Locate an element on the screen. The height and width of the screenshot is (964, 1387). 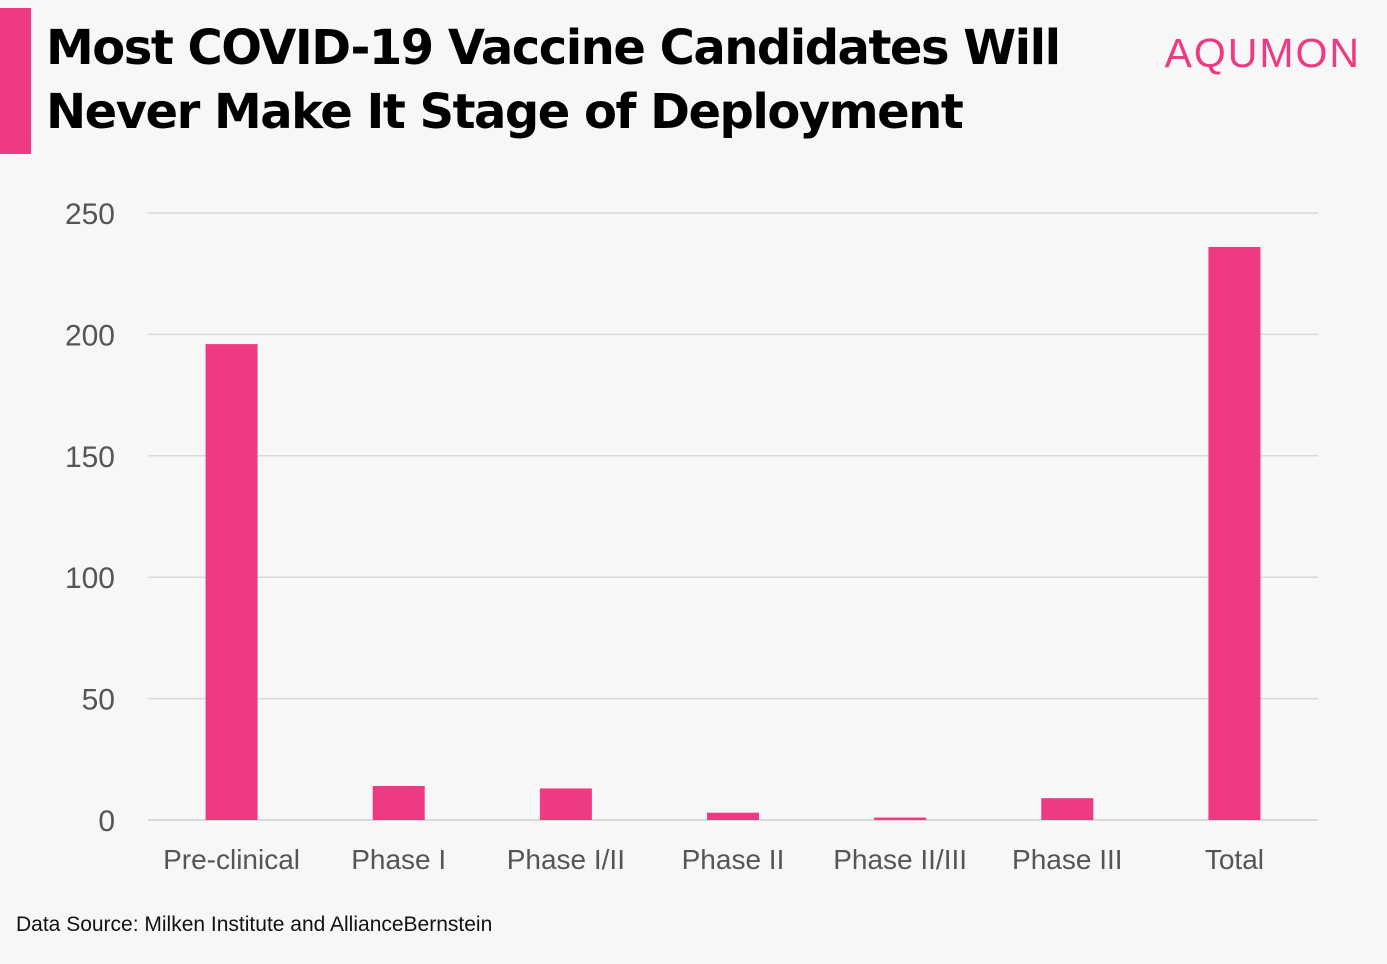
y-tick-label: 250 is located at coordinates (90, 214).